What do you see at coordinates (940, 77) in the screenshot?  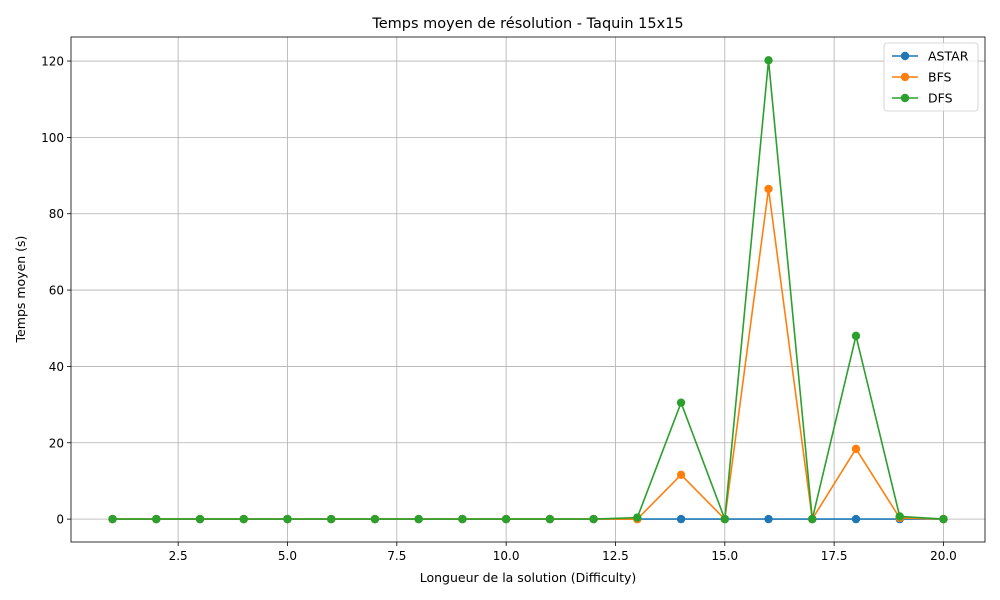 I see `legend-label-bfs: BFS` at bounding box center [940, 77].